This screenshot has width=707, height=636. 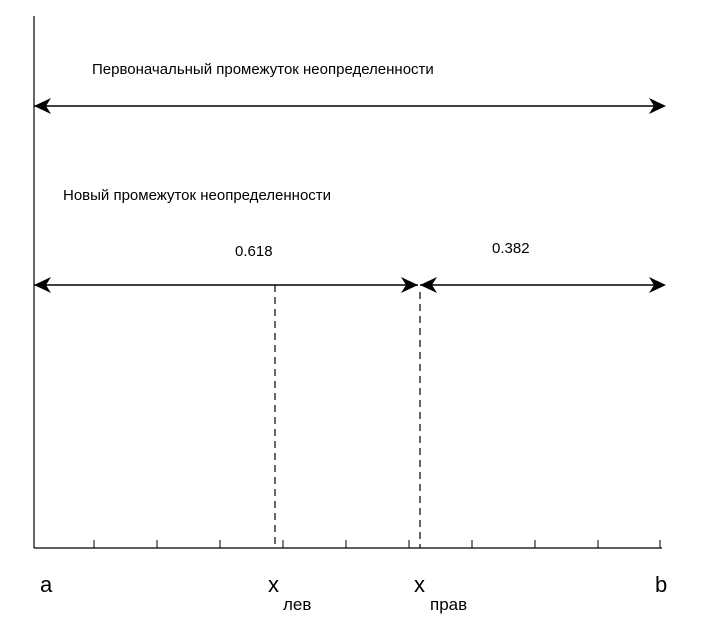 I want to click on new-interval-label: Новый промежуток неопределенности, so click(x=197, y=195).